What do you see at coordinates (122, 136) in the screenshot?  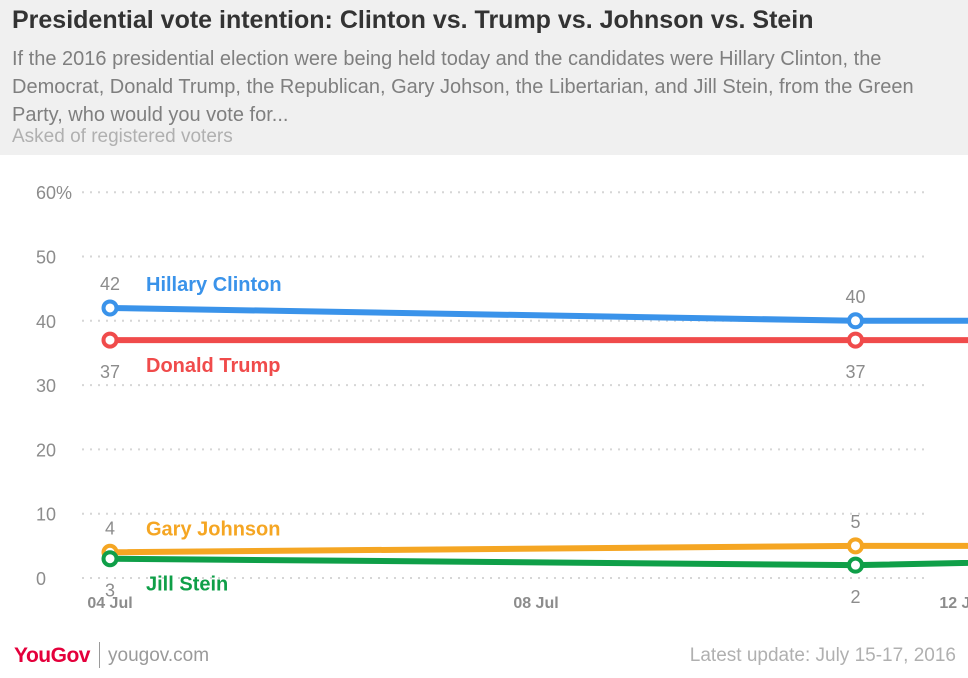 I see `chart-note: Asked of registered voters` at bounding box center [122, 136].